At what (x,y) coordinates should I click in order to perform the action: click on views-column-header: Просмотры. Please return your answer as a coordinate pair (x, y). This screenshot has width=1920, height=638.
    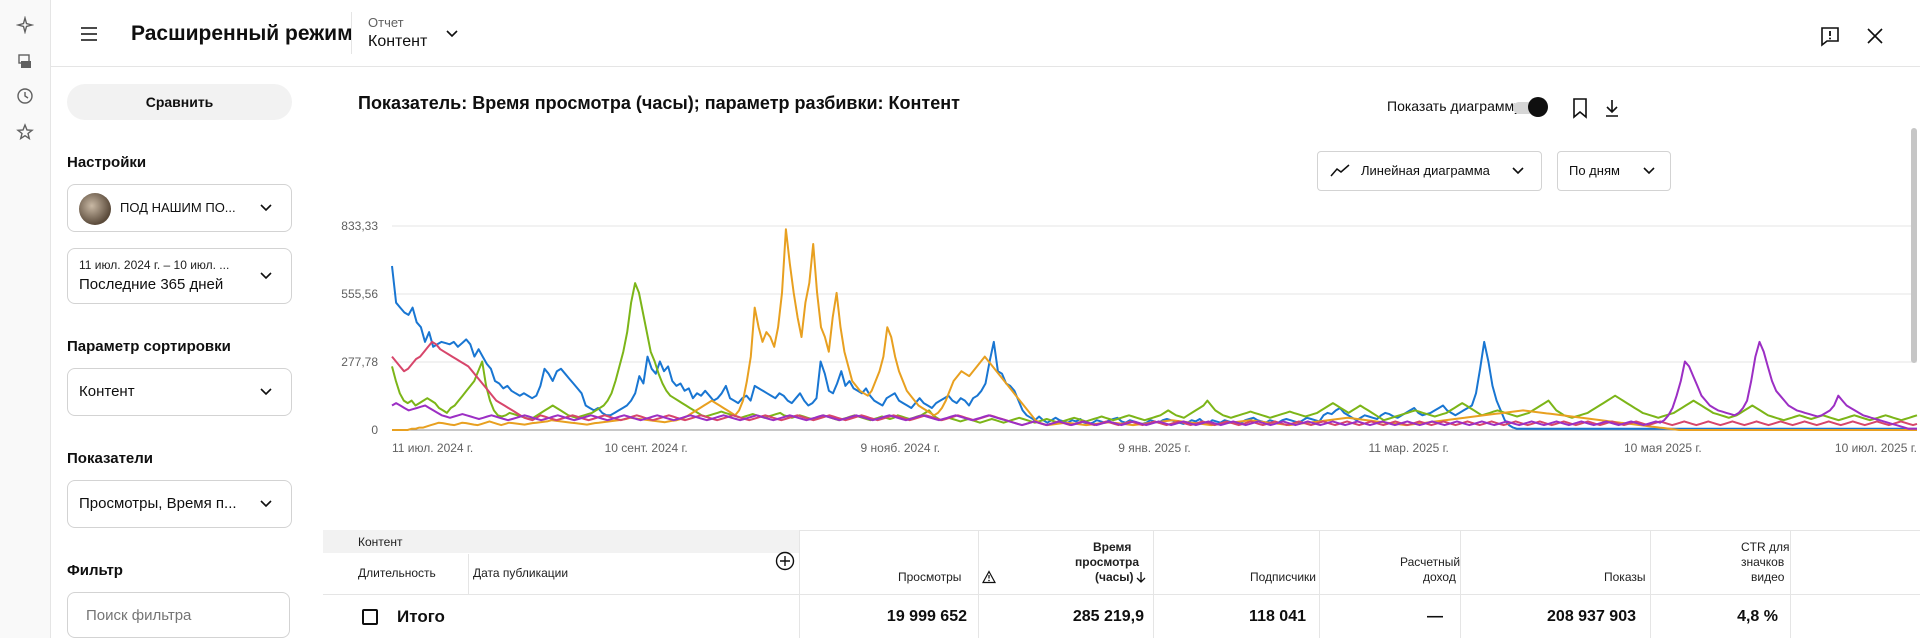
    Looking at the image, I should click on (930, 577).